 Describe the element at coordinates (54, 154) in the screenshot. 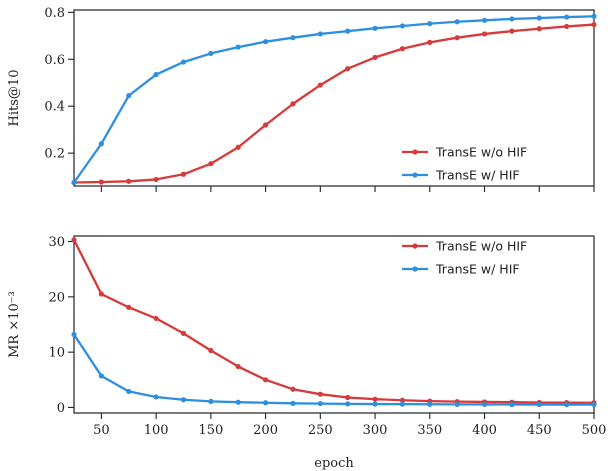

I see `y-tick-label: 0.2` at that location.